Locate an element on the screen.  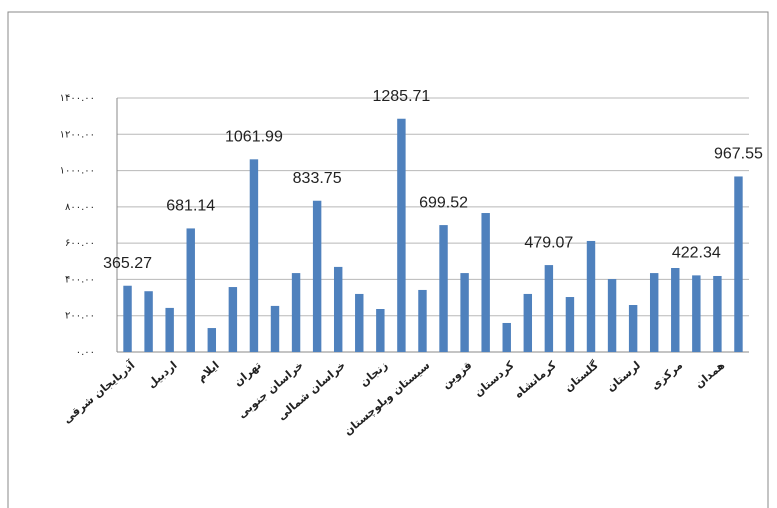
y-tick-label: ۲۰۰.۰۰ is located at coordinates (80, 316).